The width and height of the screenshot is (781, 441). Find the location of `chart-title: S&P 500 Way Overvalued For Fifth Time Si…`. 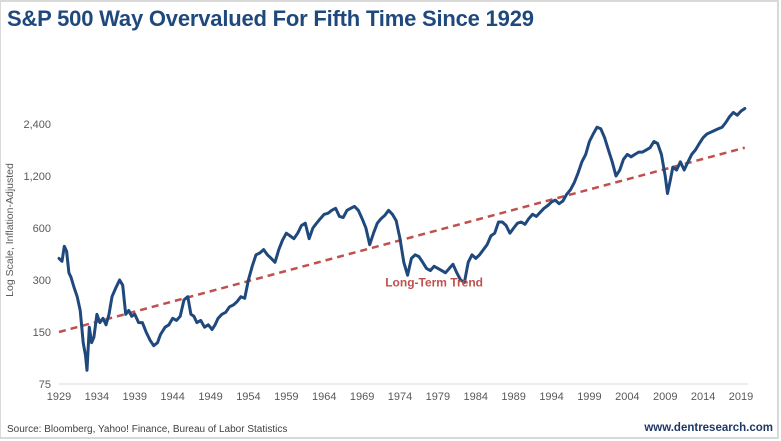

chart-title: S&P 500 Way Overvalued For Fifth Time Si… is located at coordinates (270, 18).